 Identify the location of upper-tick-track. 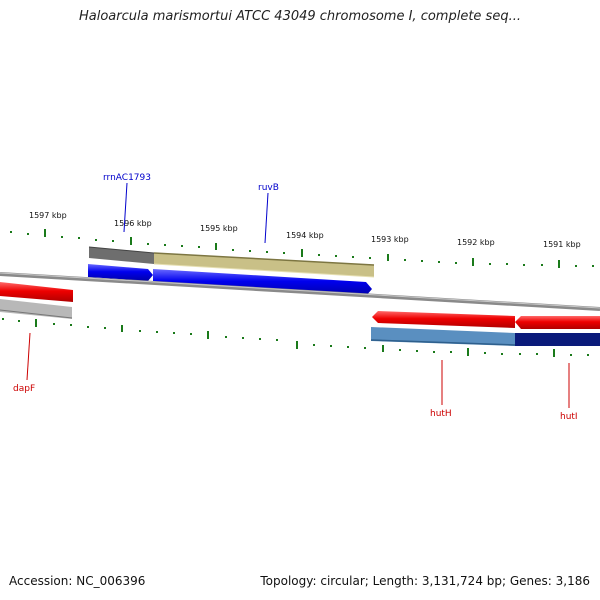
(302, 248).